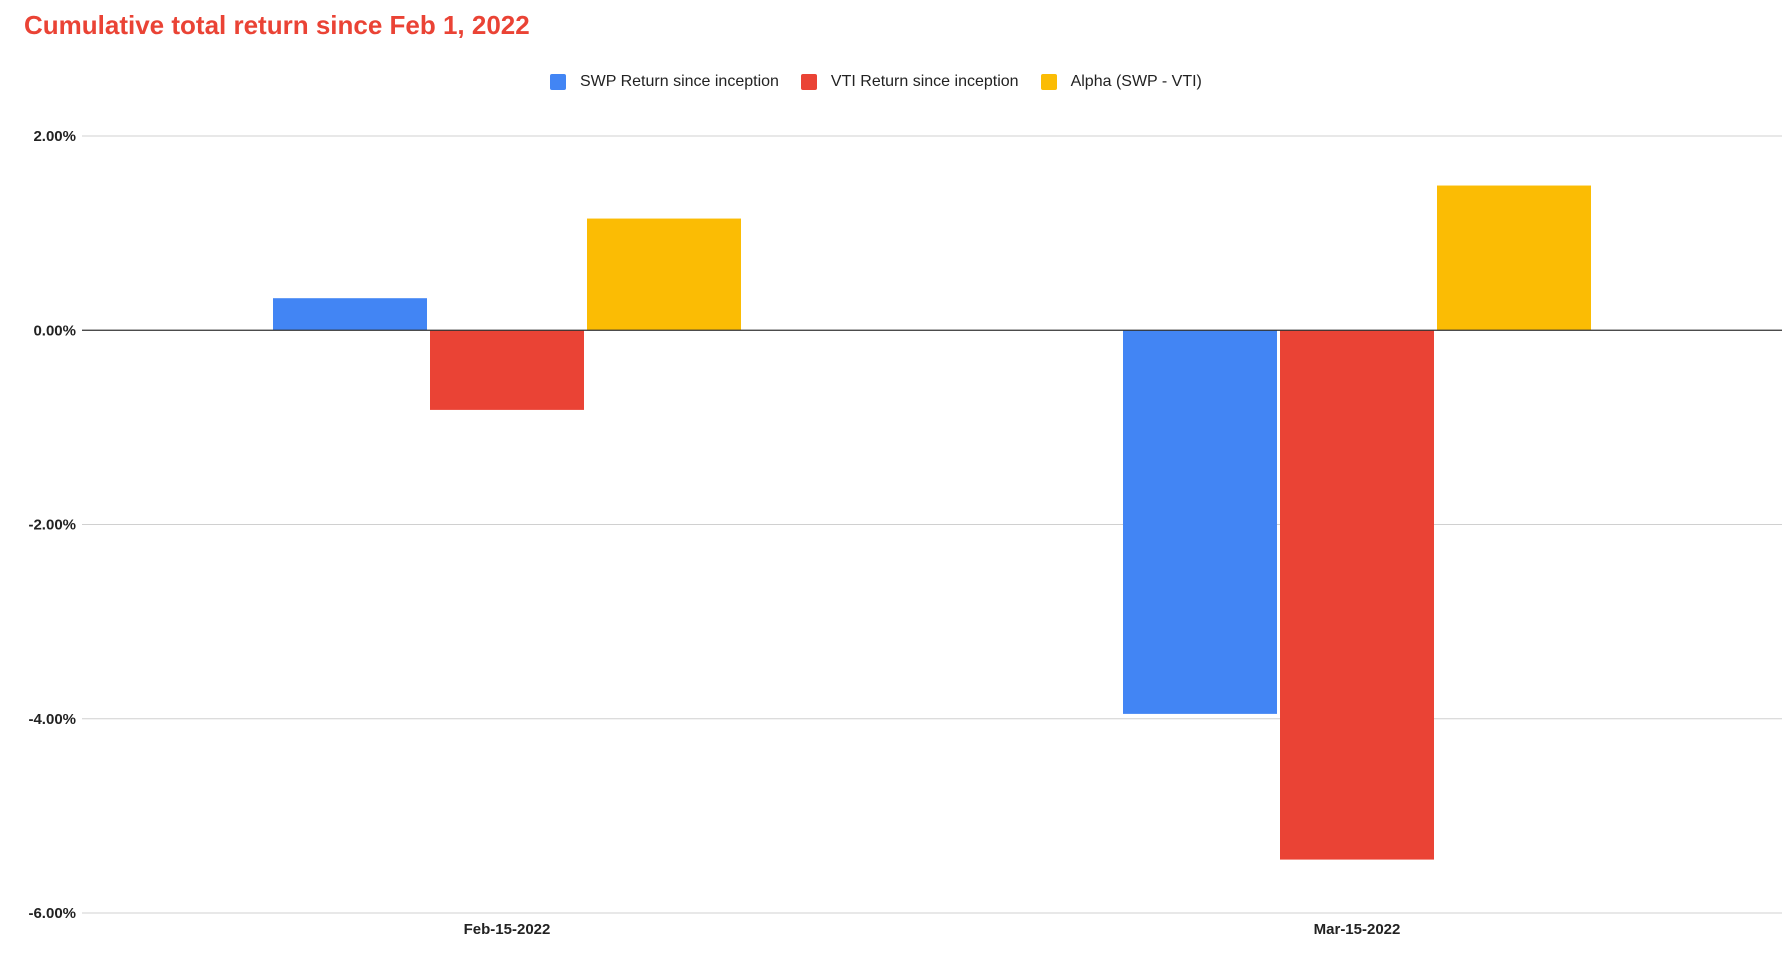  What do you see at coordinates (1357, 929) in the screenshot?
I see `x-tick-label: Mar-15-2022` at bounding box center [1357, 929].